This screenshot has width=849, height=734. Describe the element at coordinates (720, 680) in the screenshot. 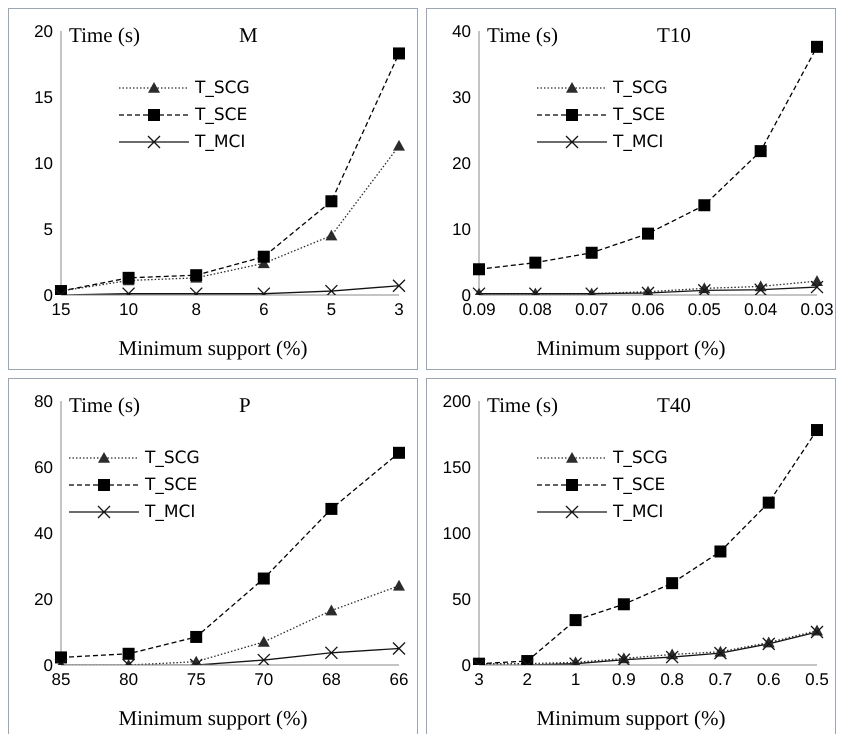

I see `x-tick-label: 0.7` at that location.